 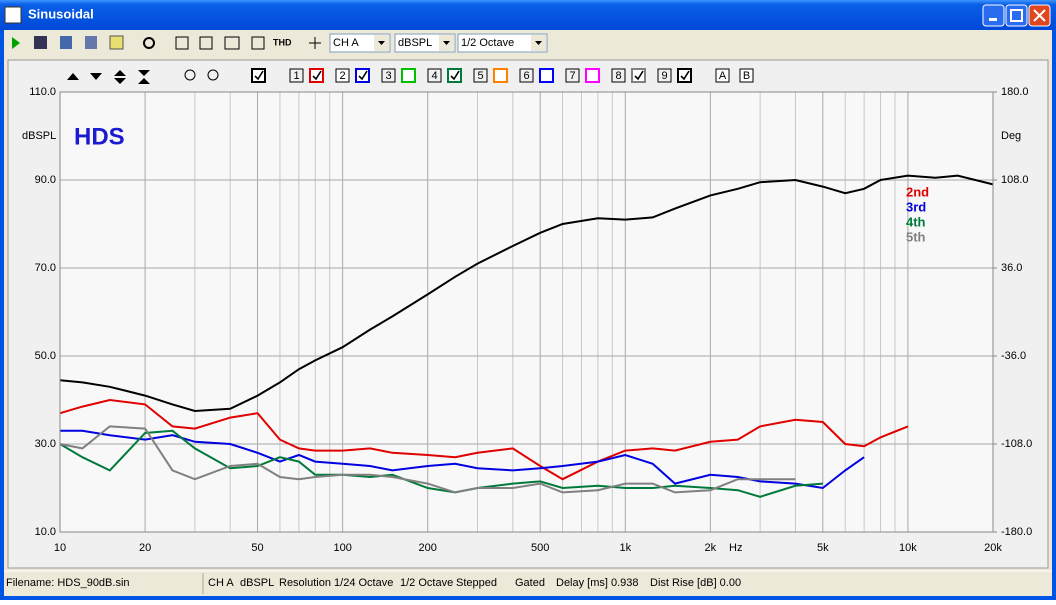 I want to click on legend-label: 2nd, so click(x=917, y=191).